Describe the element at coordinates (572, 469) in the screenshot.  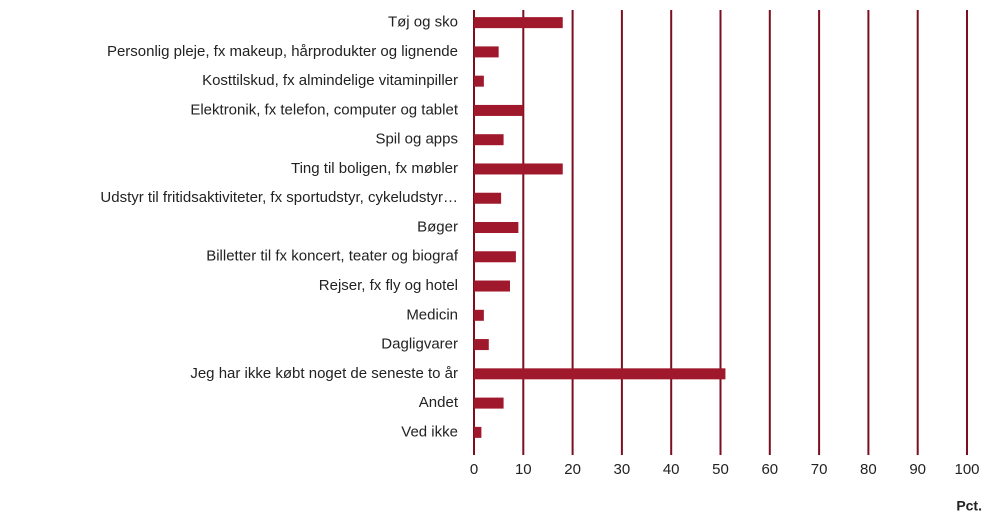
I see `x-tick-label: 20` at that location.